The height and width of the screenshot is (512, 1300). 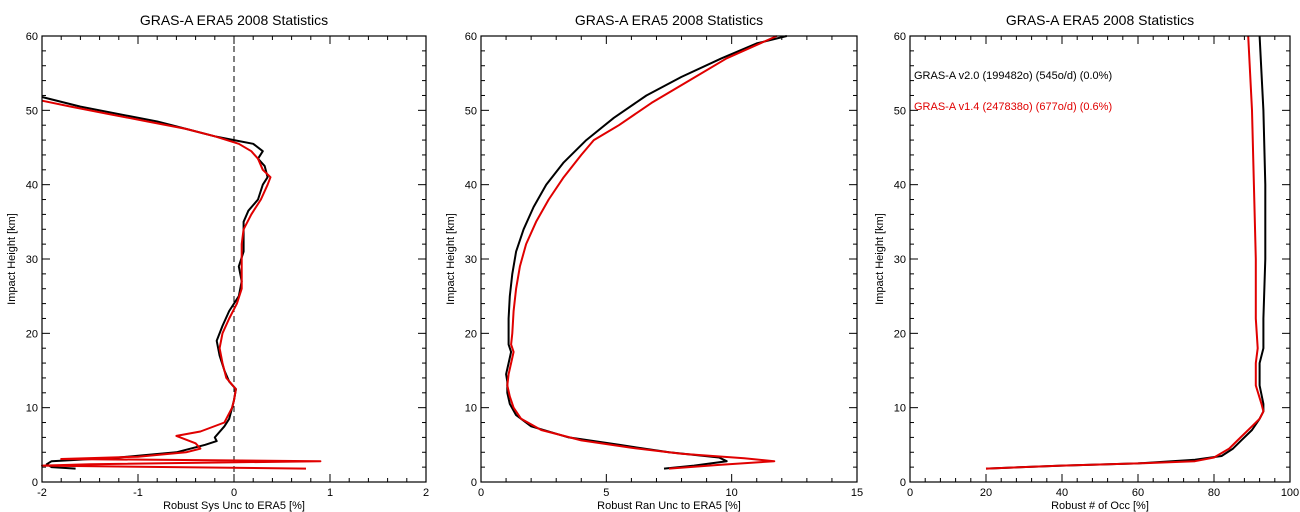 I want to click on x-axis-label: Robust Sys Unc to ERA5 [%], so click(x=234, y=506).